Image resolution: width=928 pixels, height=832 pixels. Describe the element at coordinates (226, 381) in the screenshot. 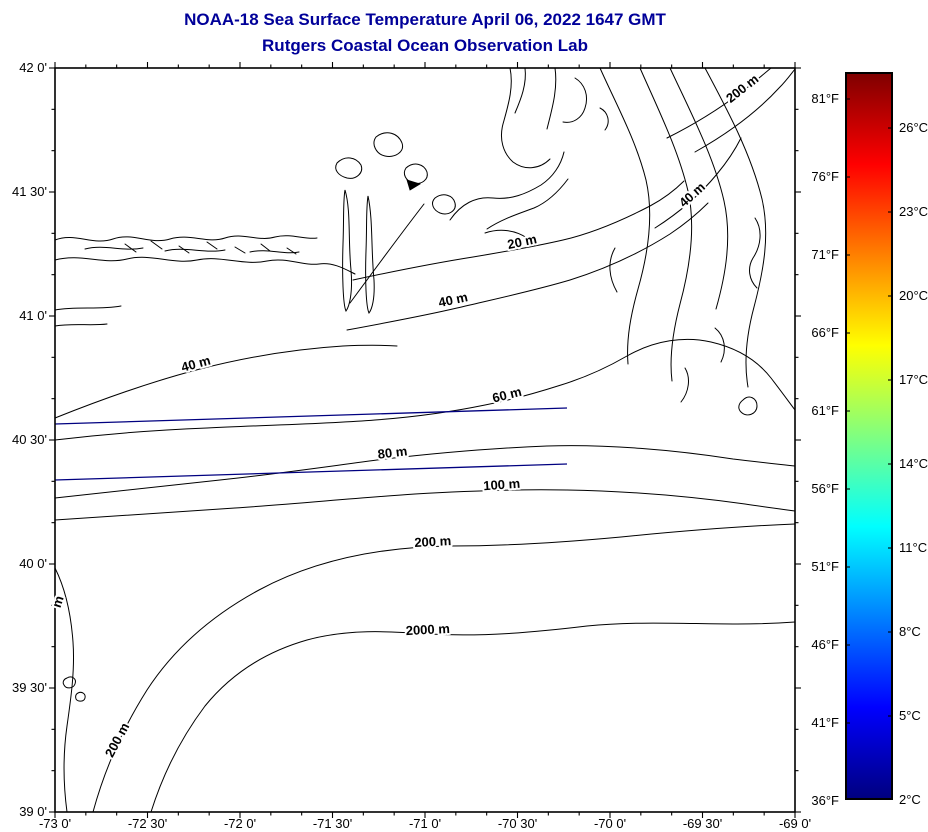

I see `contour-40m-west` at that location.